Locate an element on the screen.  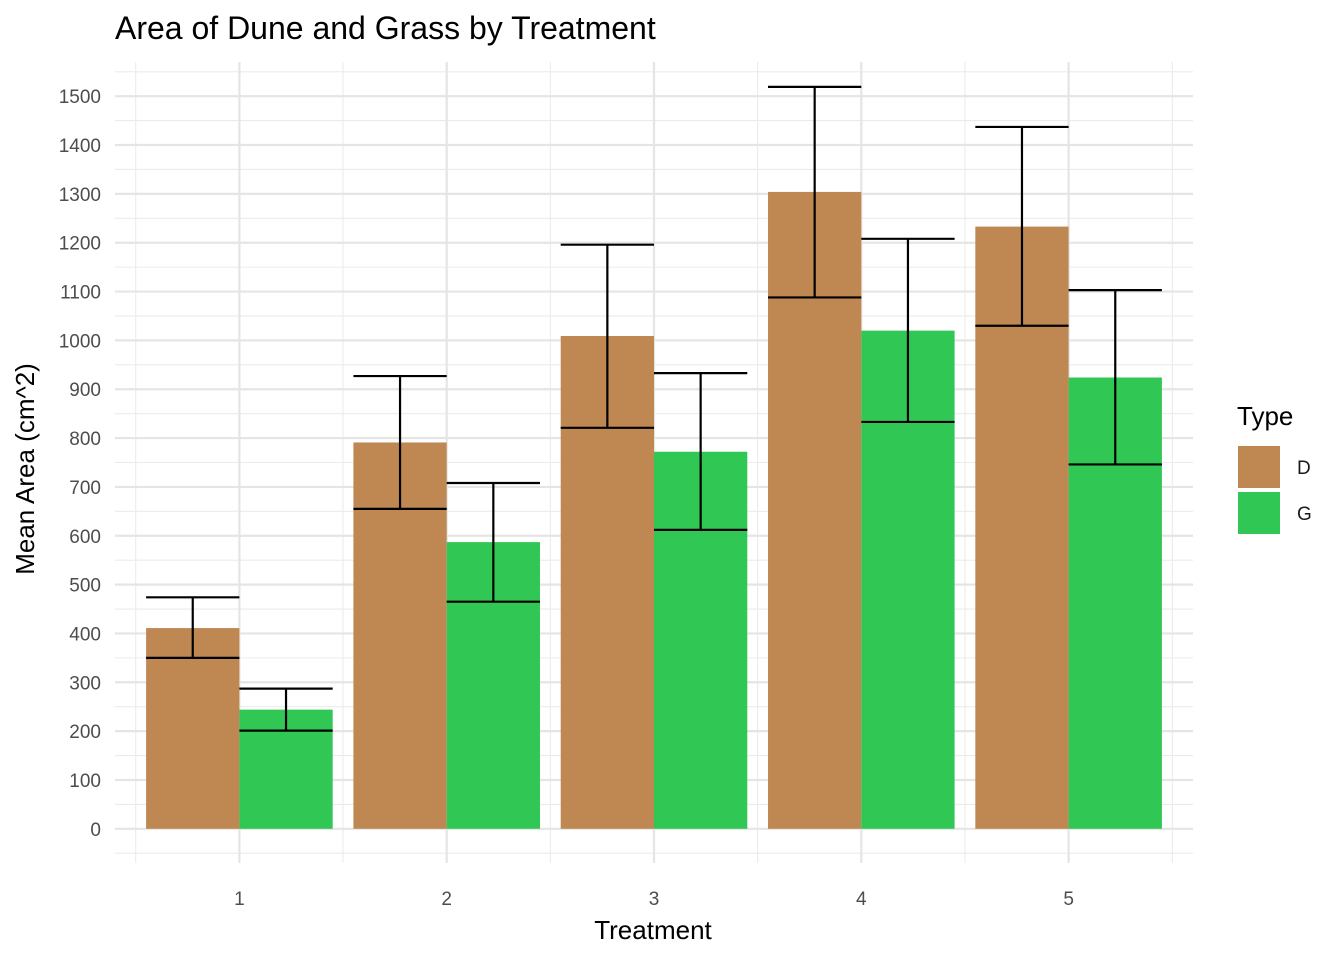
chart-title: Area of Dune and Grass by Treatment is located at coordinates (385, 28).